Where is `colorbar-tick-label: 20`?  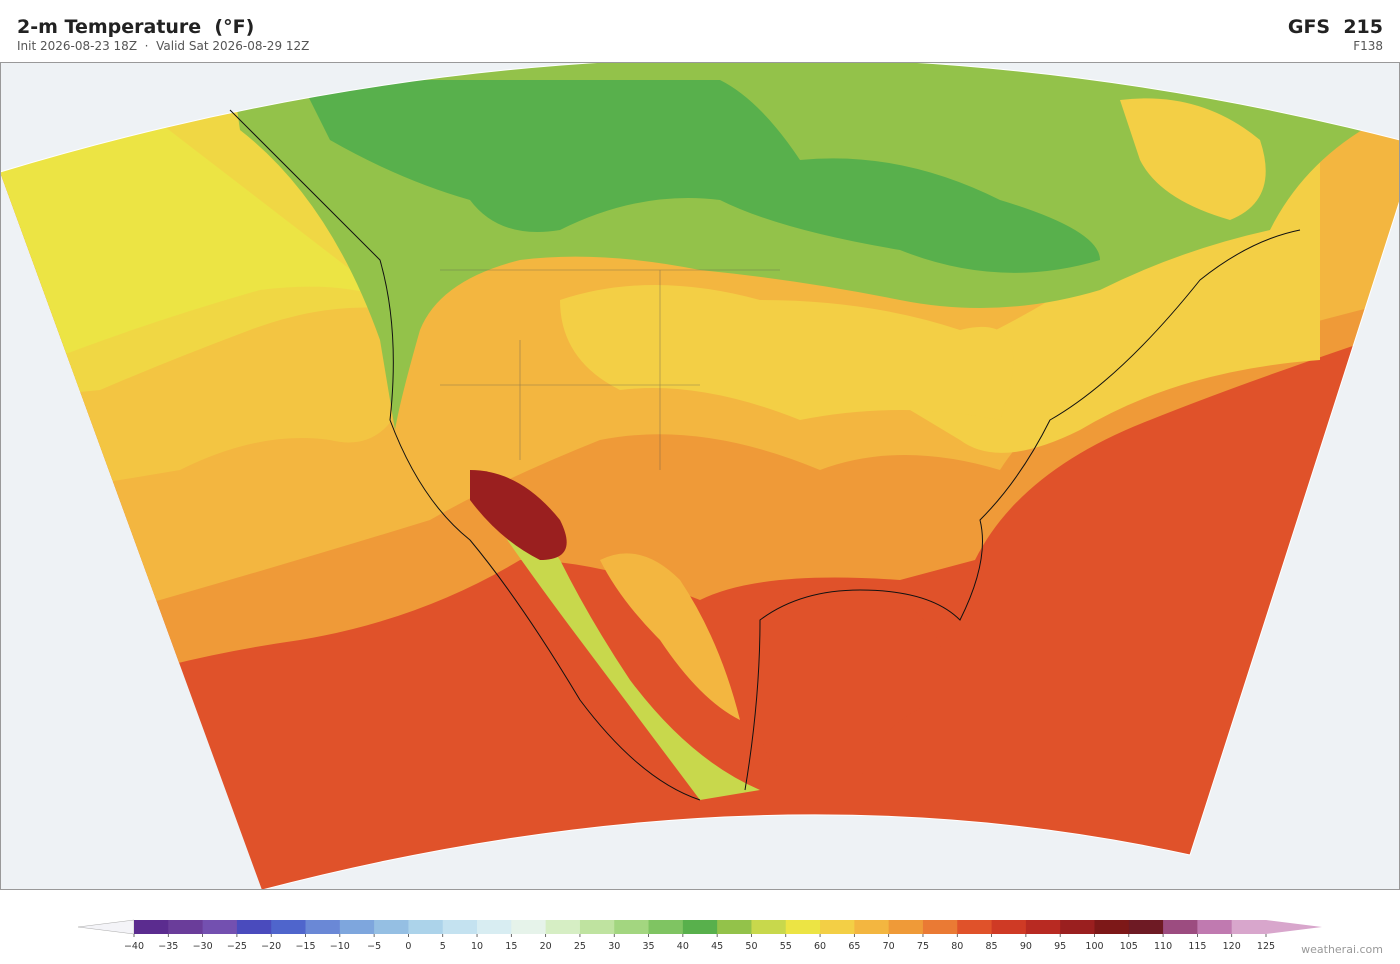 colorbar-tick-label: 20 is located at coordinates (546, 946).